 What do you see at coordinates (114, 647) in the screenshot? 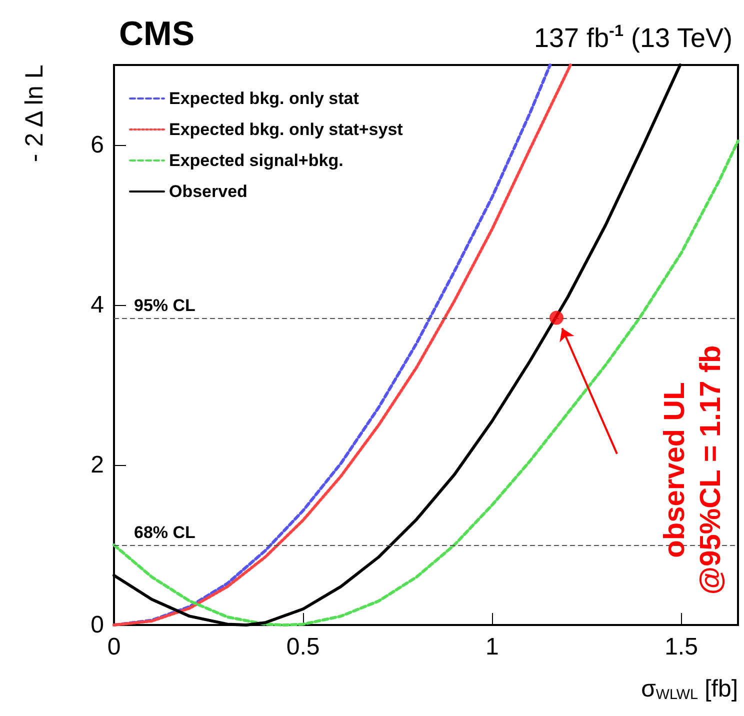
I see `x-tick-label: 0` at bounding box center [114, 647].